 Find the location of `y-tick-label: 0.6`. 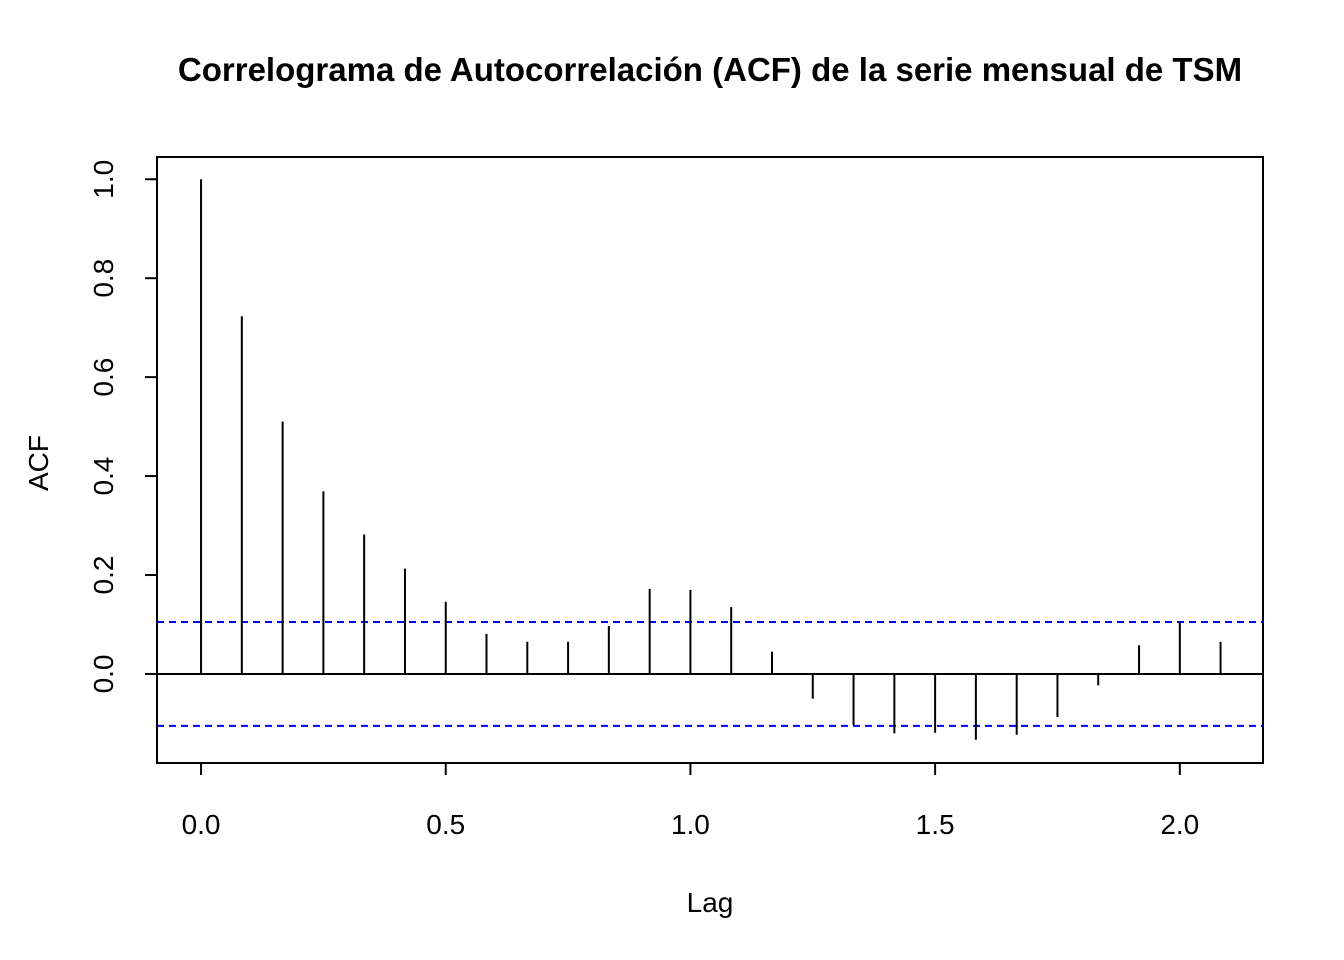

y-tick-label: 0.6 is located at coordinates (103, 377).